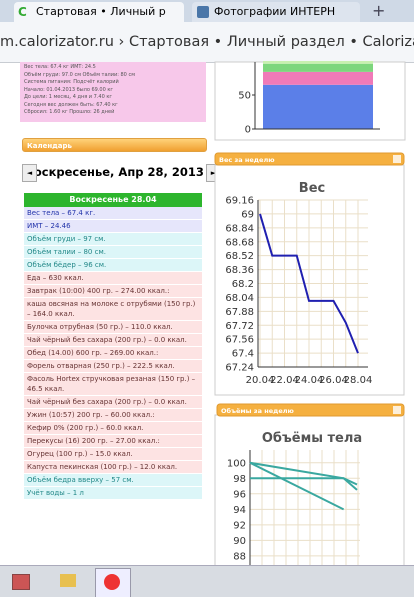 This screenshot has width=414, height=597. What do you see at coordinates (68, 97) in the screenshot?
I see `profile-line: До цели: 1 месяц, 4 дня и 7.40 кг` at bounding box center [68, 97].